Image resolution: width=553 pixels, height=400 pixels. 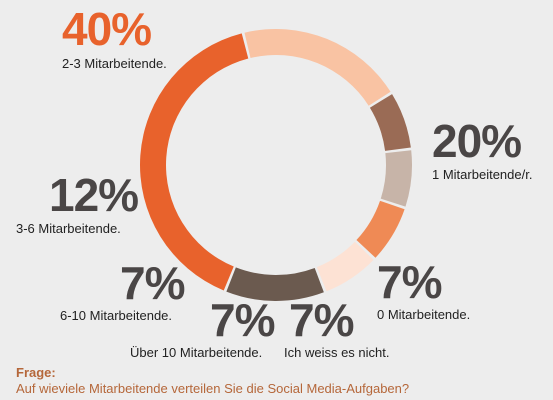 I want to click on label-unknown: 7% Ich weiss es nicht., so click(x=337, y=329).